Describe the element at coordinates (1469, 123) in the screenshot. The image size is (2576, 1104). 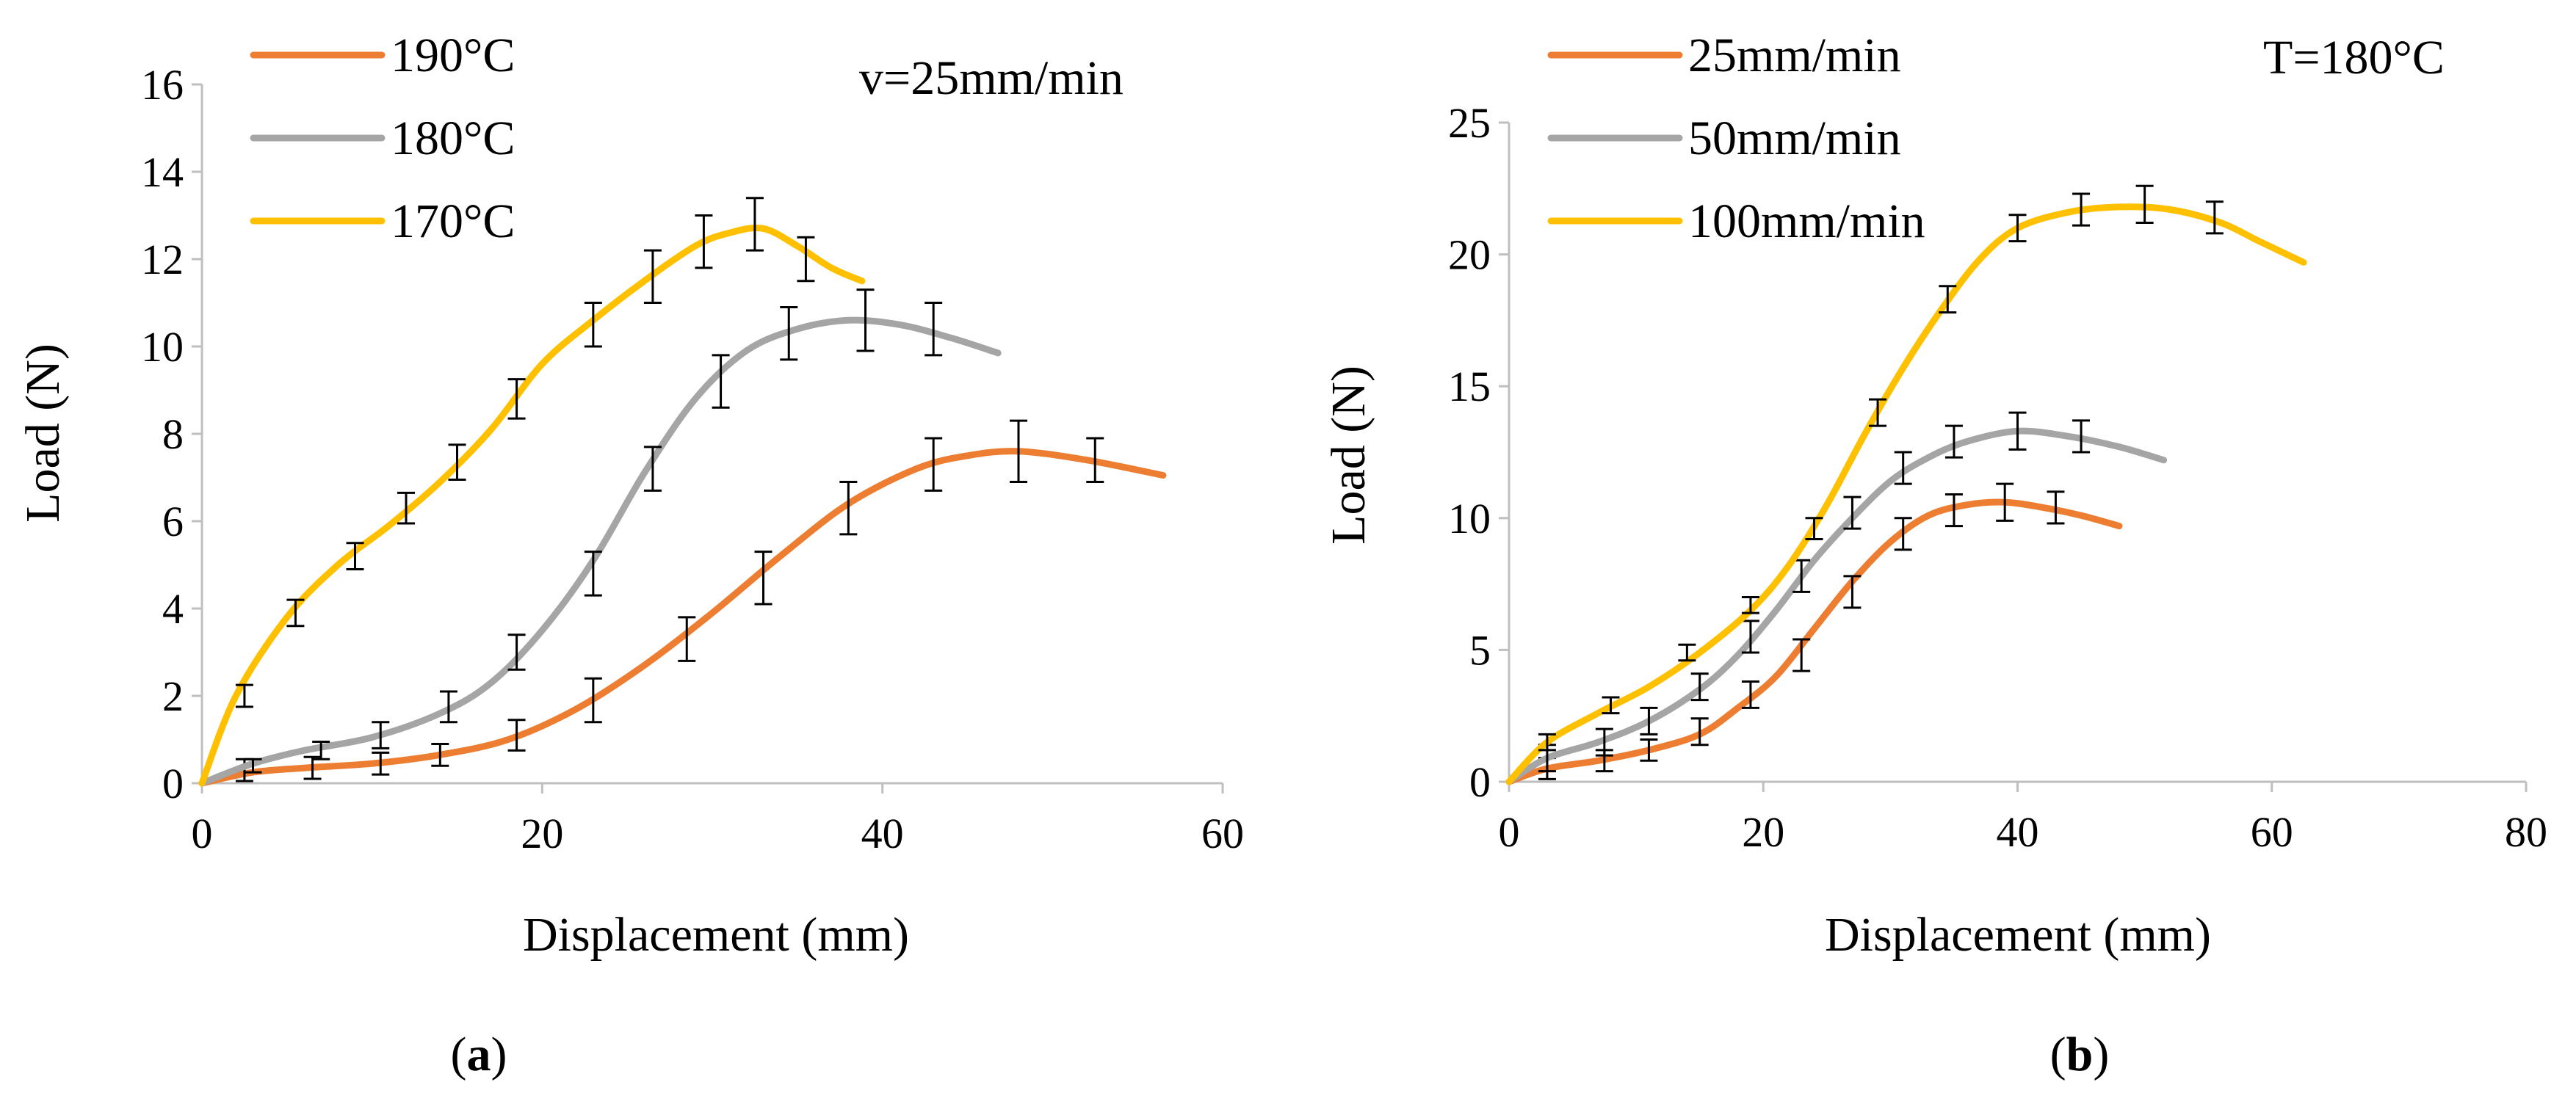
I see `panel-b-y-tick-label: 25` at that location.